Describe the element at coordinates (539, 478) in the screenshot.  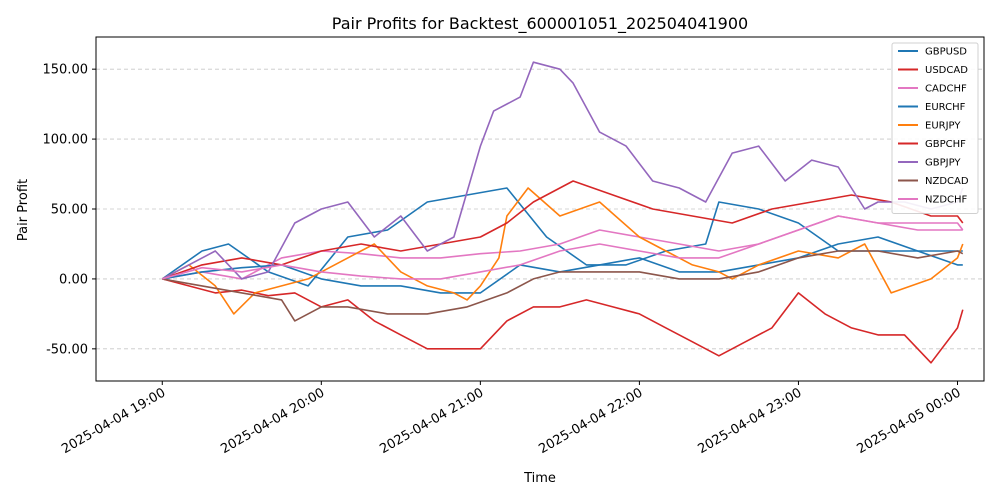
I see `x-axis-label: Time` at that location.